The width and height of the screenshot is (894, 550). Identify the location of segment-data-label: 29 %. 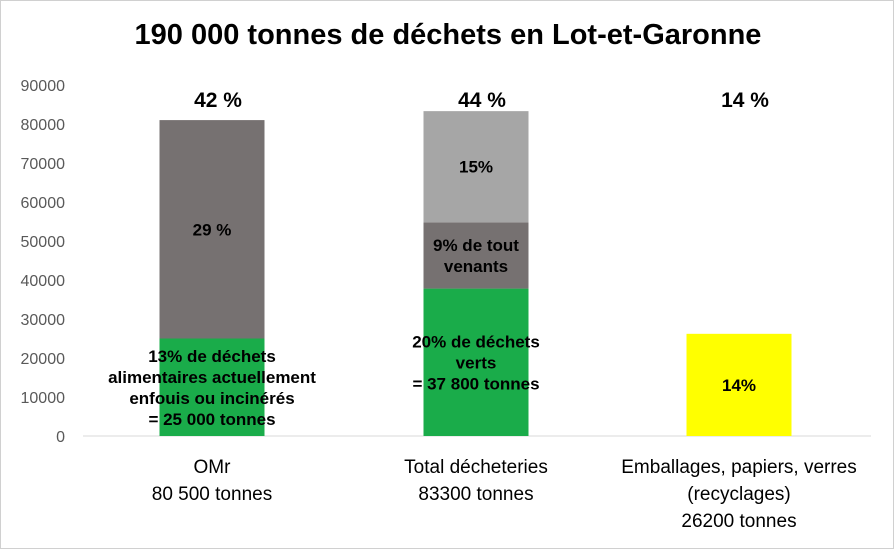
(212, 229).